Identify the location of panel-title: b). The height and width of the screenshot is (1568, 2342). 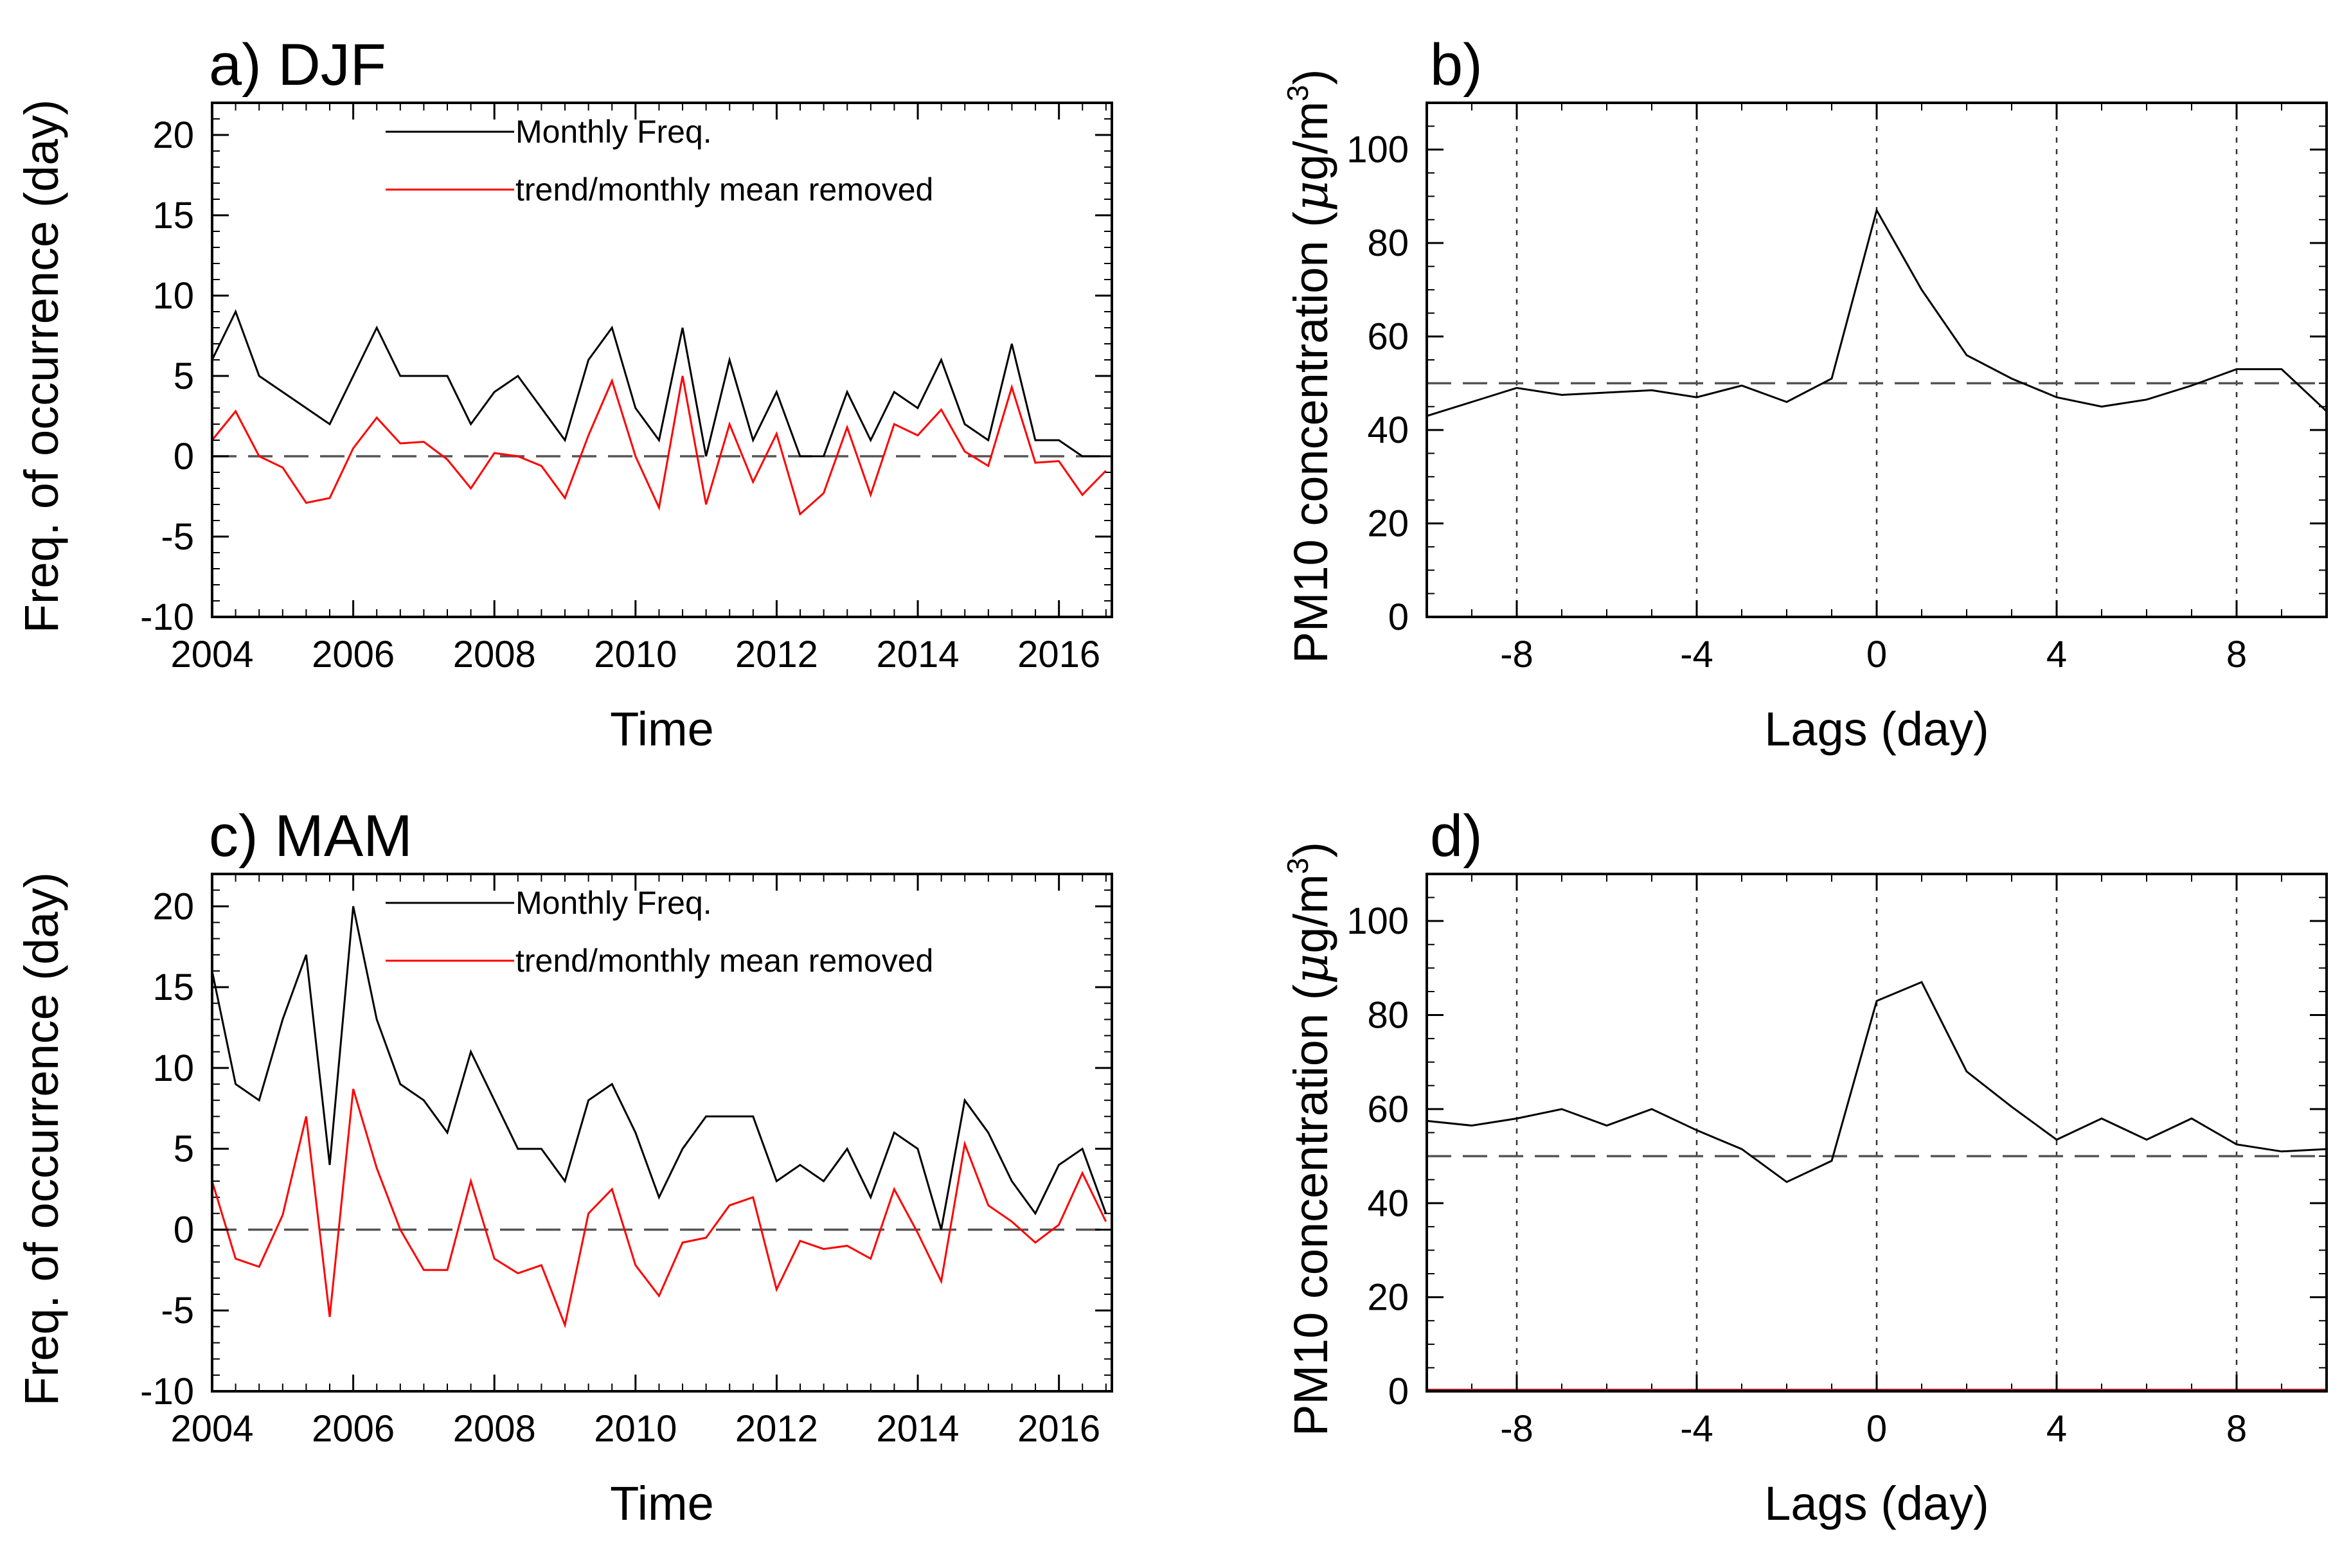
(1456, 65).